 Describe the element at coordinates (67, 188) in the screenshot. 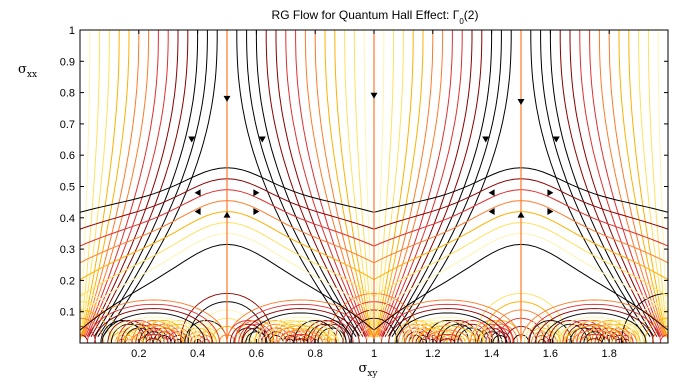

I see `y-tick-label: 0.5` at that location.